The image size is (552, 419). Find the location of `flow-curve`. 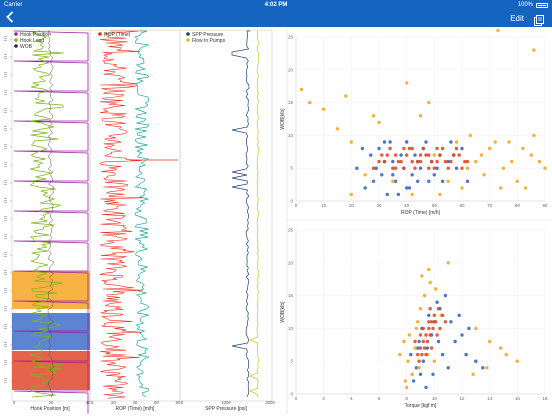

flow-curve is located at coordinates (254, 214).